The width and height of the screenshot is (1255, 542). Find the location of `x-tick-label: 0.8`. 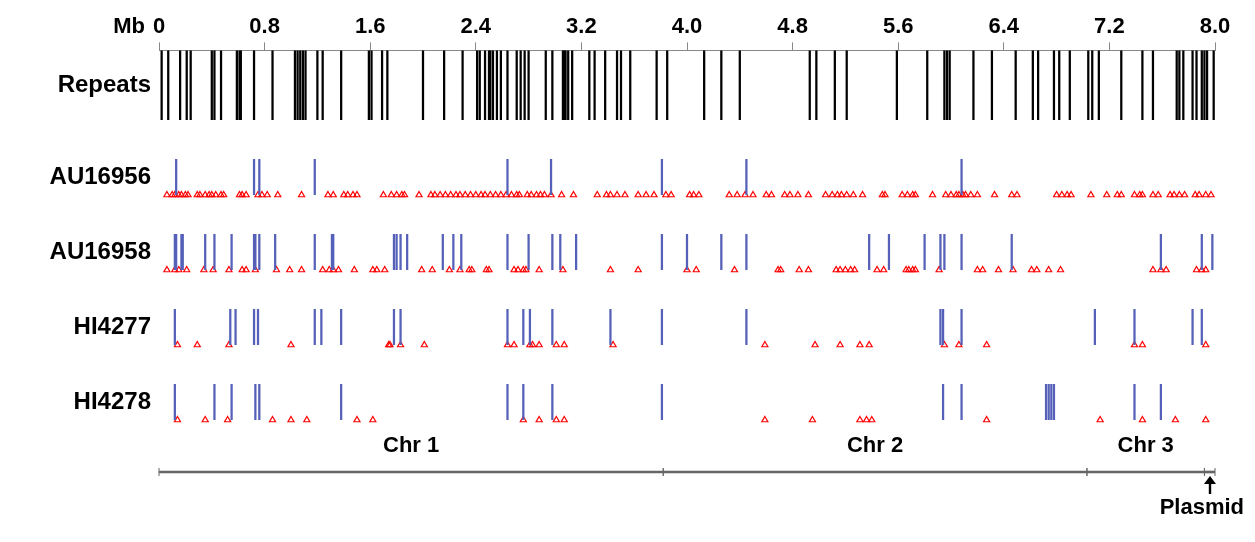

x-tick-label: 0.8 is located at coordinates (264, 26).